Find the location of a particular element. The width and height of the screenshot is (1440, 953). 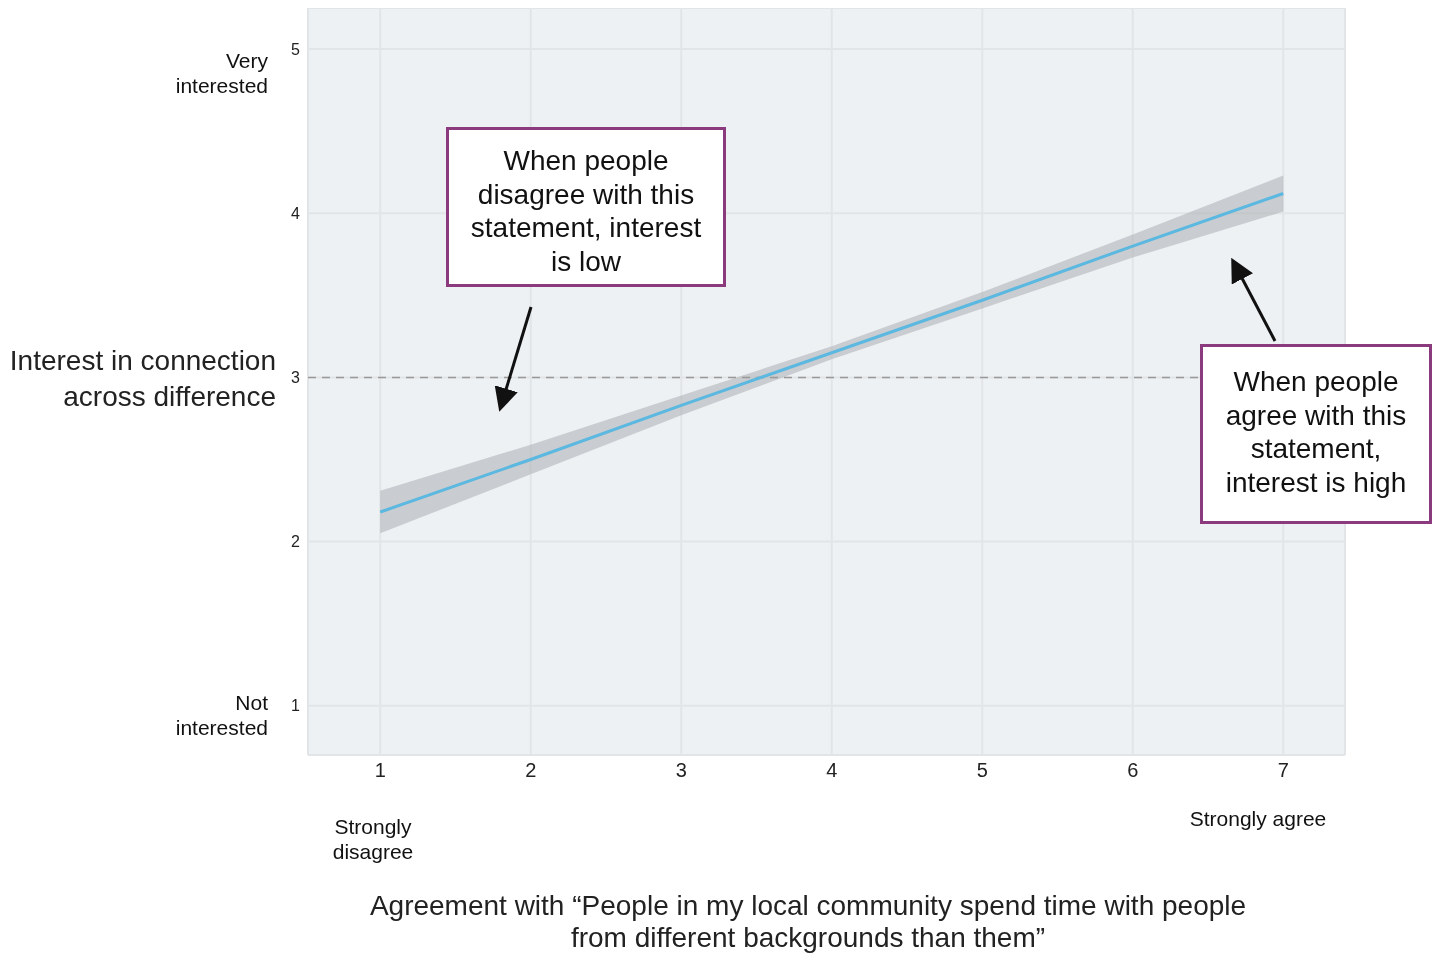

x-tick-label: 2 is located at coordinates (531, 770).